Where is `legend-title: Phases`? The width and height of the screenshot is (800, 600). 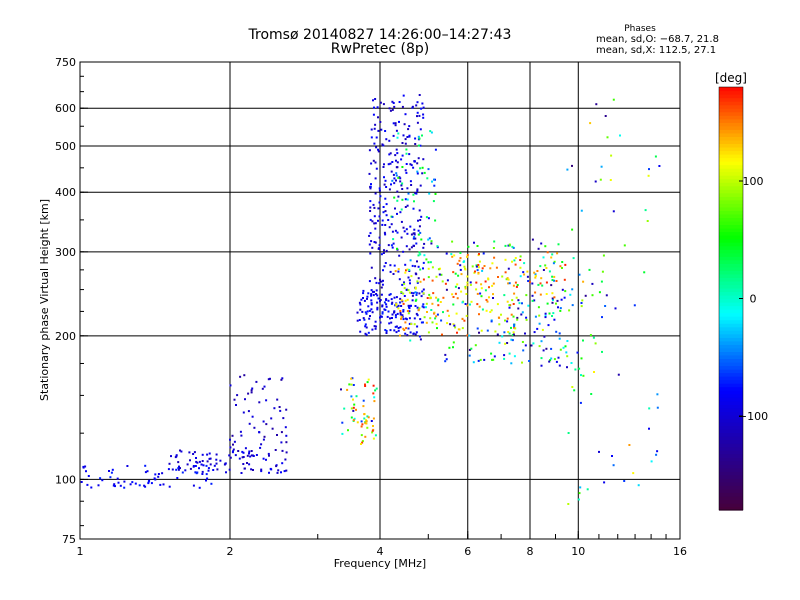
legend-title: Phases is located at coordinates (640, 29).